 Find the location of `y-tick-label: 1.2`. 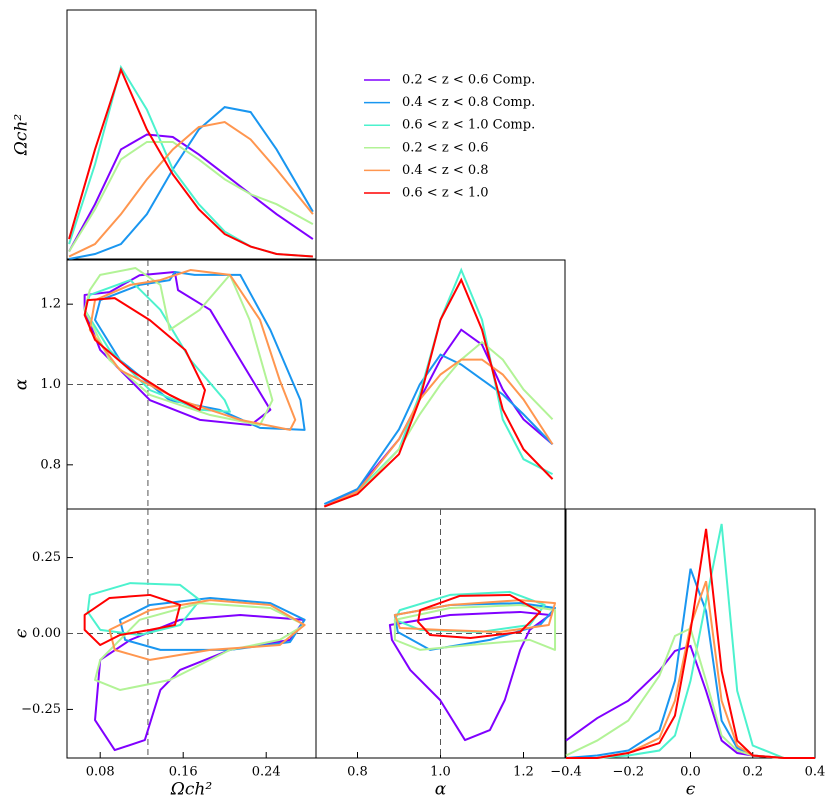

y-tick-label: 1.2 is located at coordinates (50, 304).